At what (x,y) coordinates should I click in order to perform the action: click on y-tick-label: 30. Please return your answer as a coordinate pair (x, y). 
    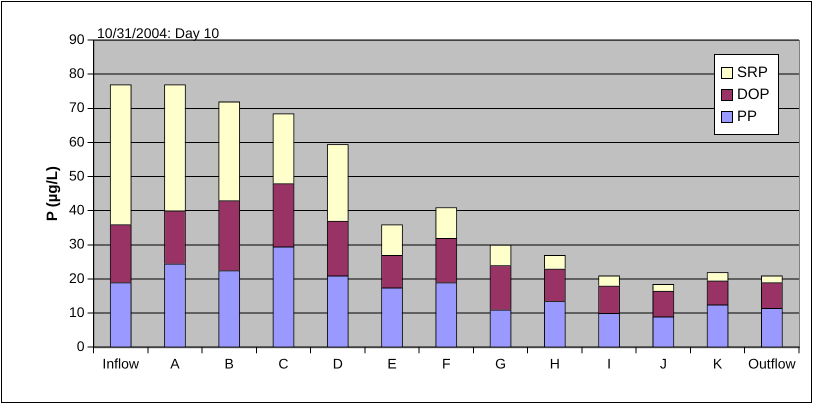
    Looking at the image, I should click on (76, 244).